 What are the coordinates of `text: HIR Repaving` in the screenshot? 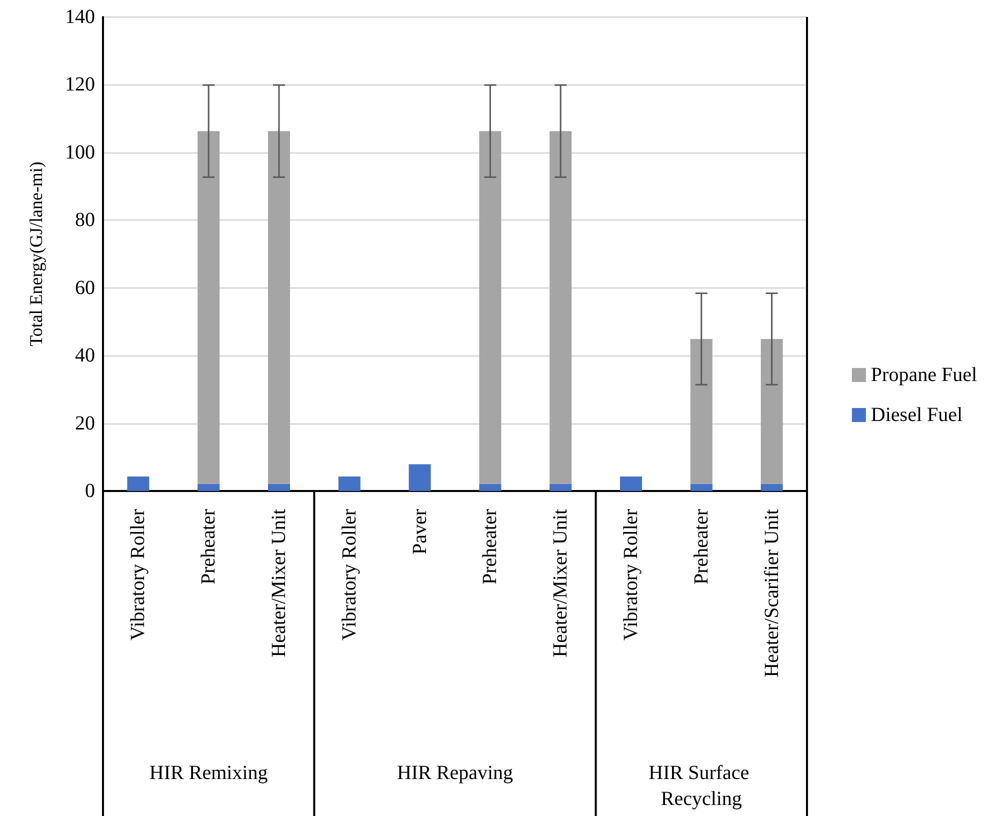 It's located at (455, 773).